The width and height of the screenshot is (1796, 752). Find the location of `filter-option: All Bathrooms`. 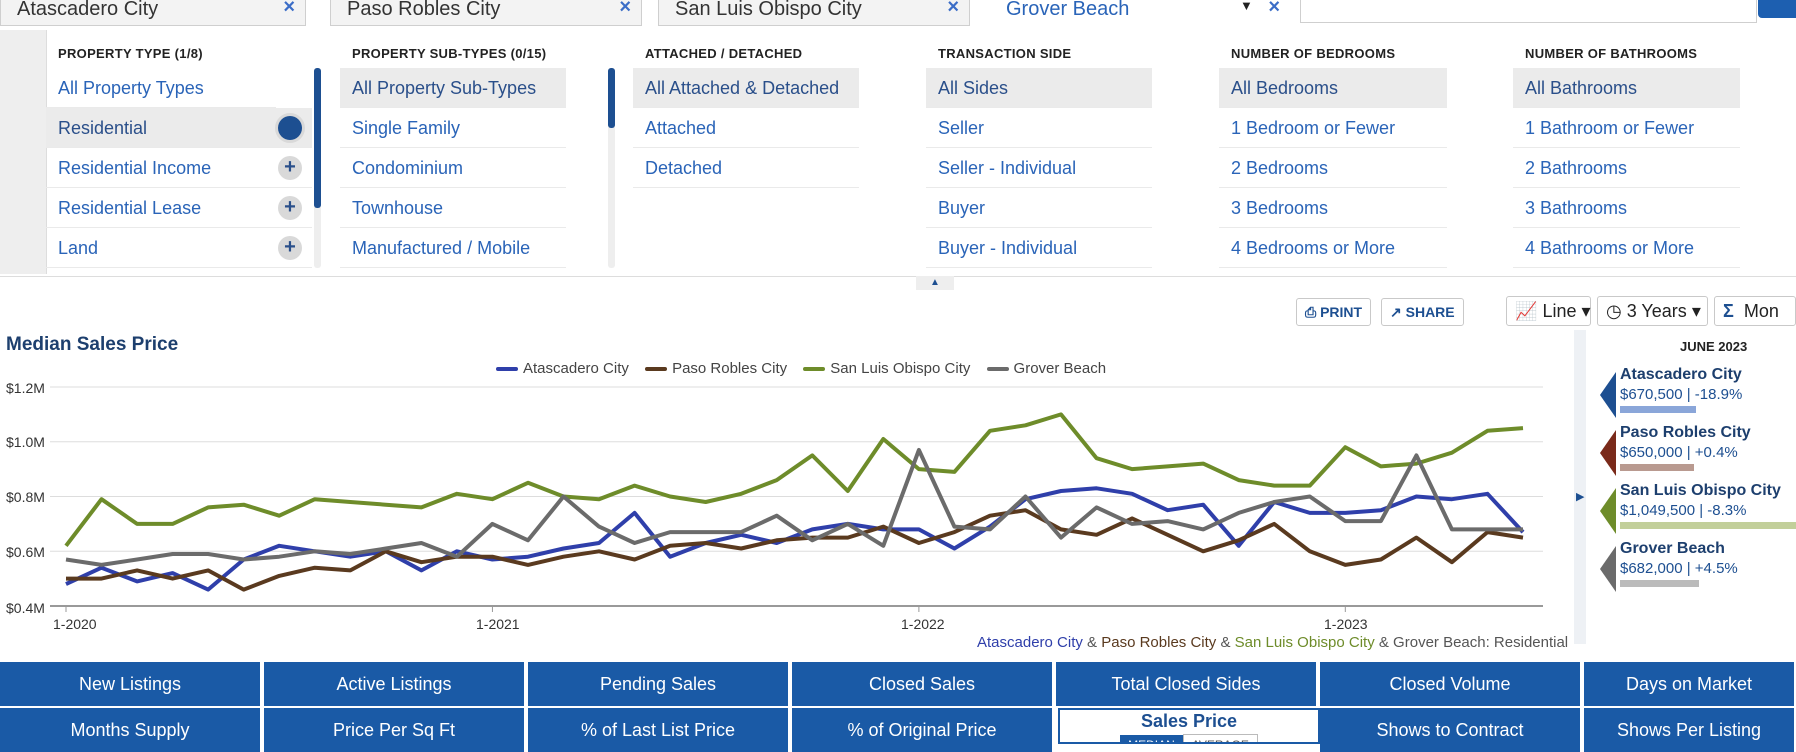

filter-option: All Bathrooms is located at coordinates (1626, 88).